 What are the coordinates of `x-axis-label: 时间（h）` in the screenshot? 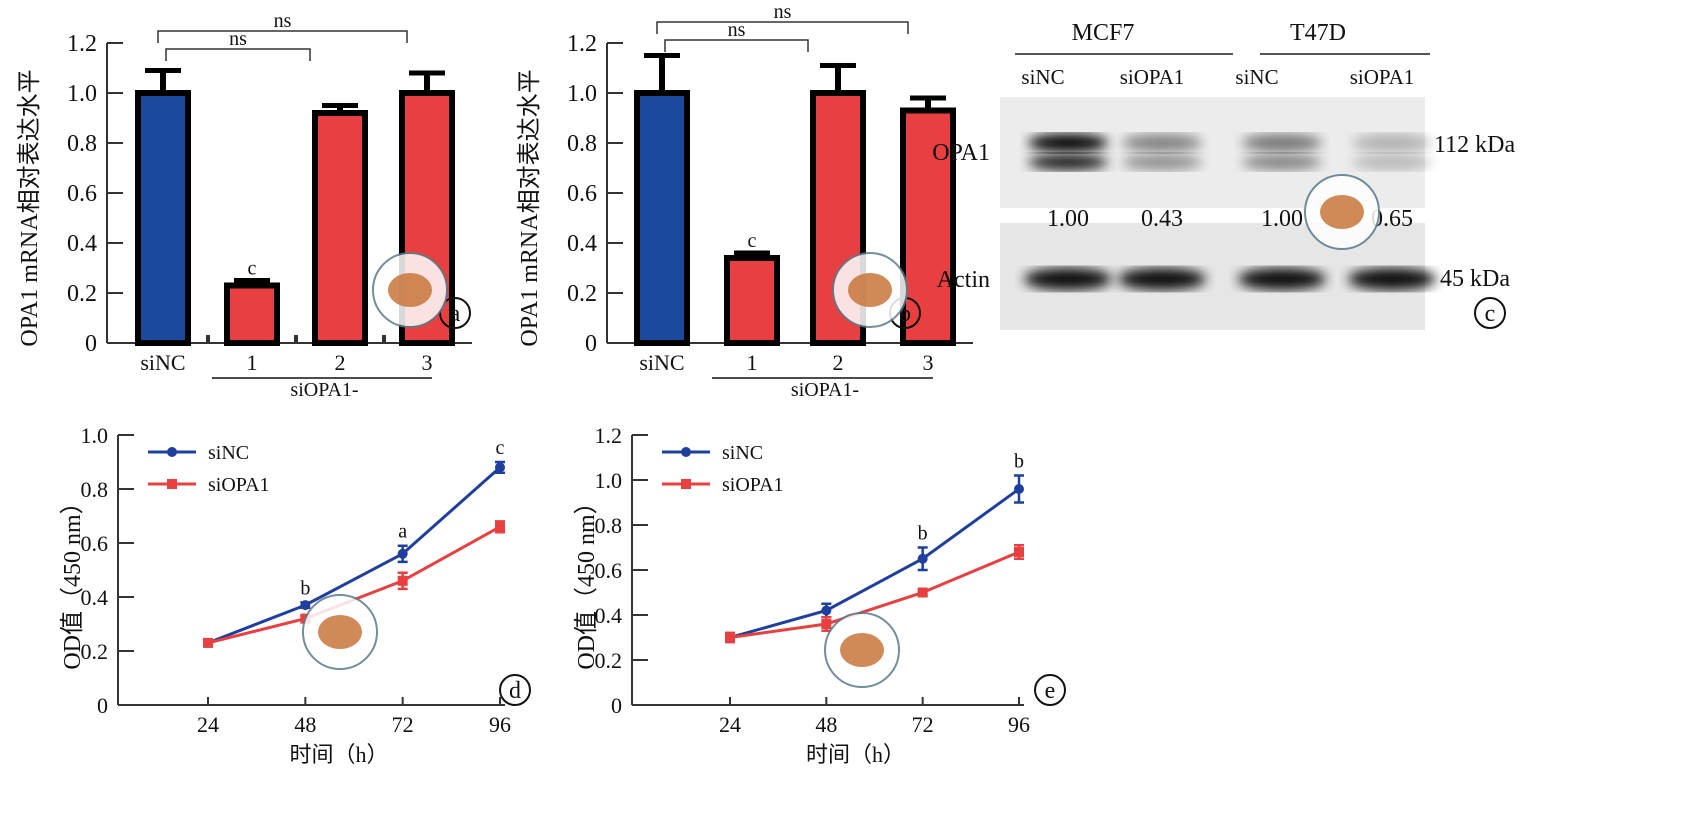 It's located at (855, 754).